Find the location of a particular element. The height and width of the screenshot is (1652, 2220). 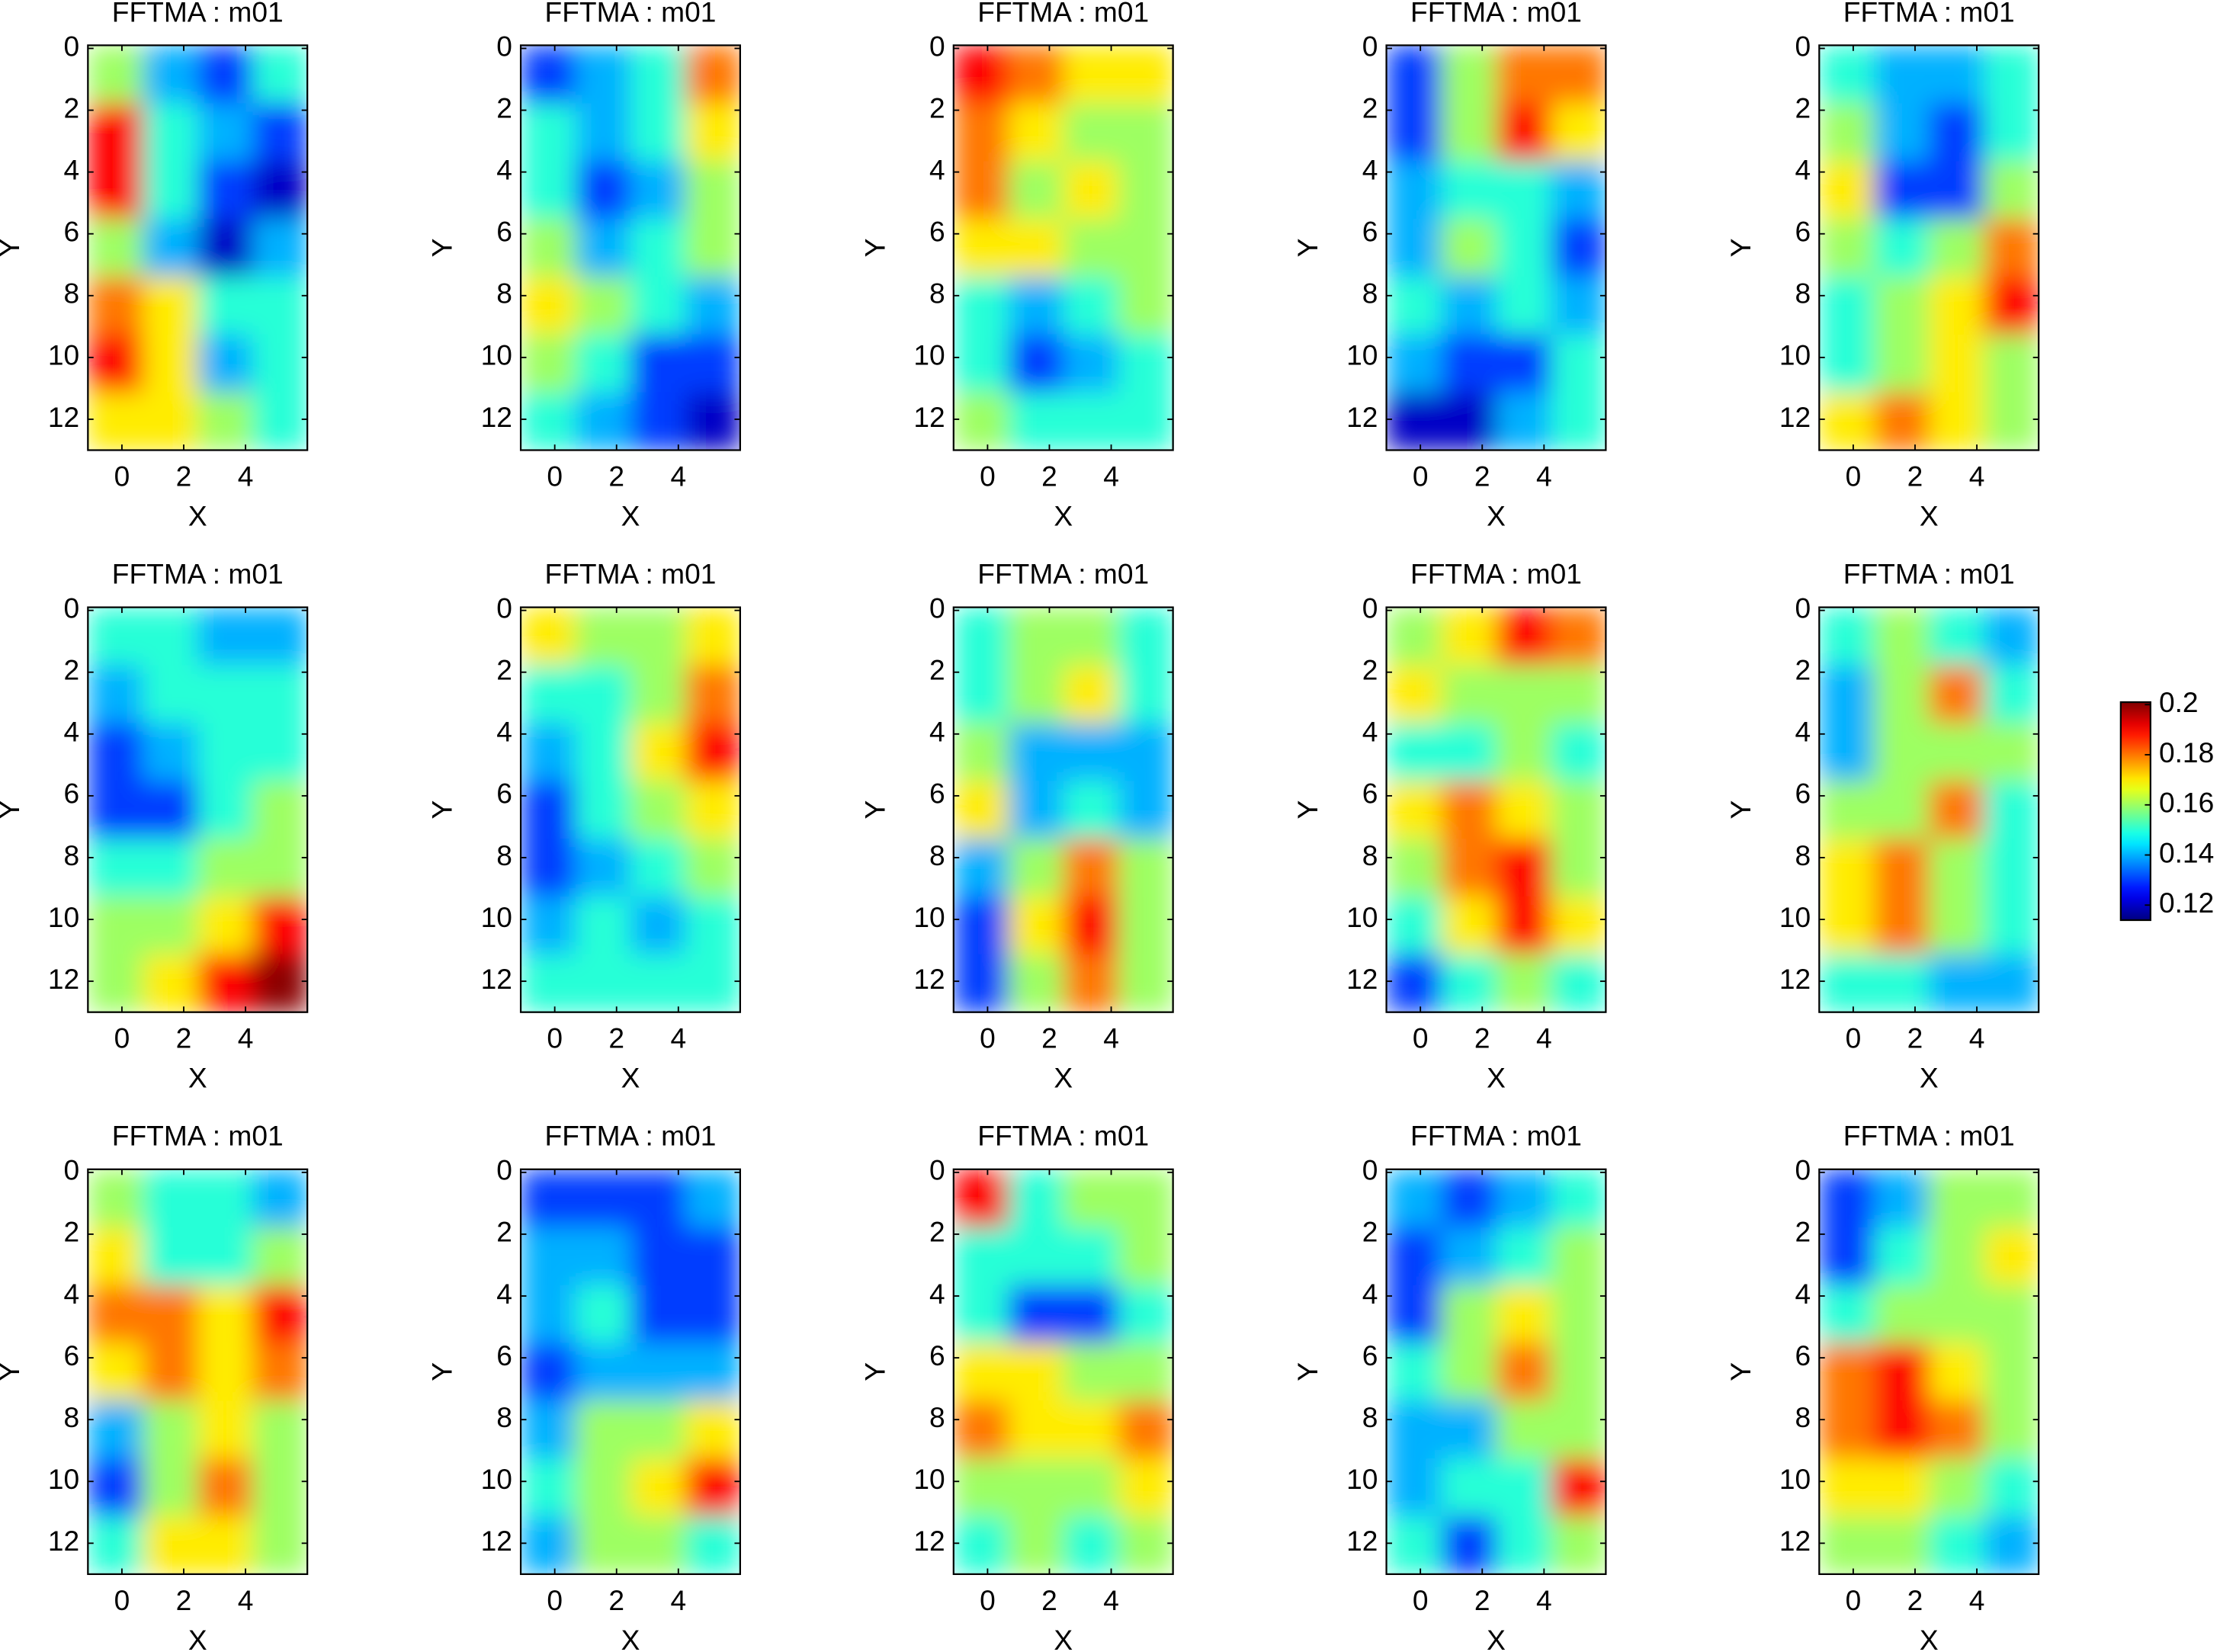

x-tick-label: 0 is located at coordinates (988, 1038).